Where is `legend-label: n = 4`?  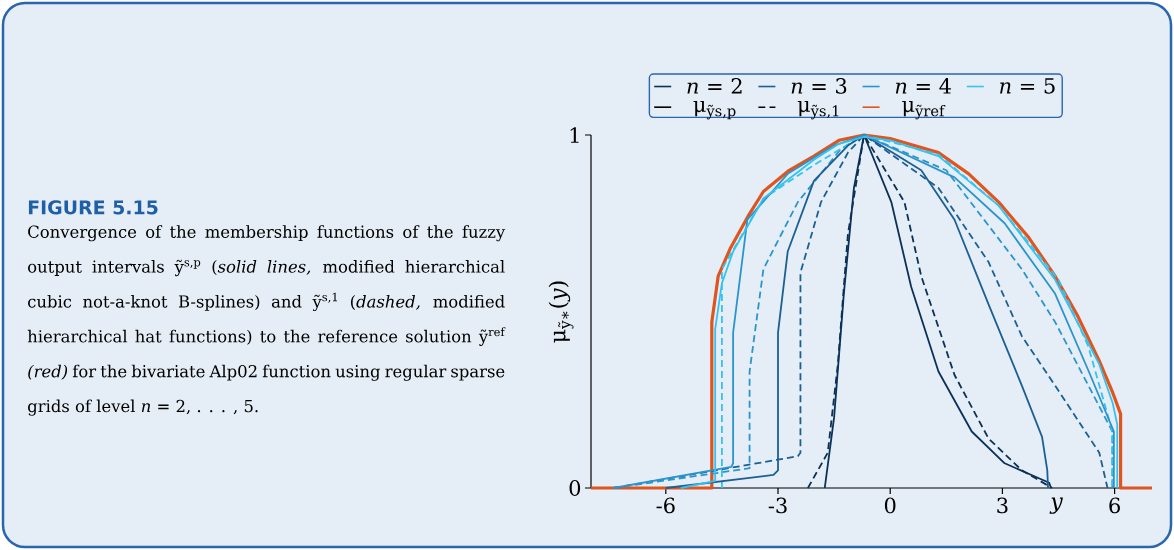 legend-label: n = 4 is located at coordinates (923, 86).